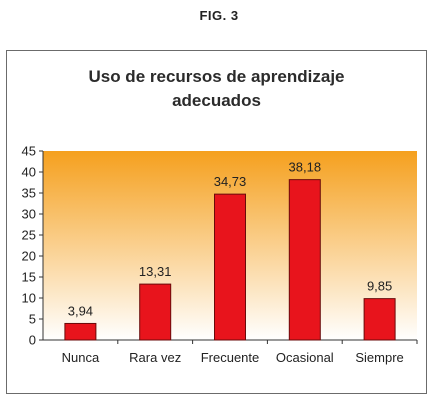 Image resolution: width=438 pixels, height=403 pixels. I want to click on y-tick-label: 35, so click(29, 193).